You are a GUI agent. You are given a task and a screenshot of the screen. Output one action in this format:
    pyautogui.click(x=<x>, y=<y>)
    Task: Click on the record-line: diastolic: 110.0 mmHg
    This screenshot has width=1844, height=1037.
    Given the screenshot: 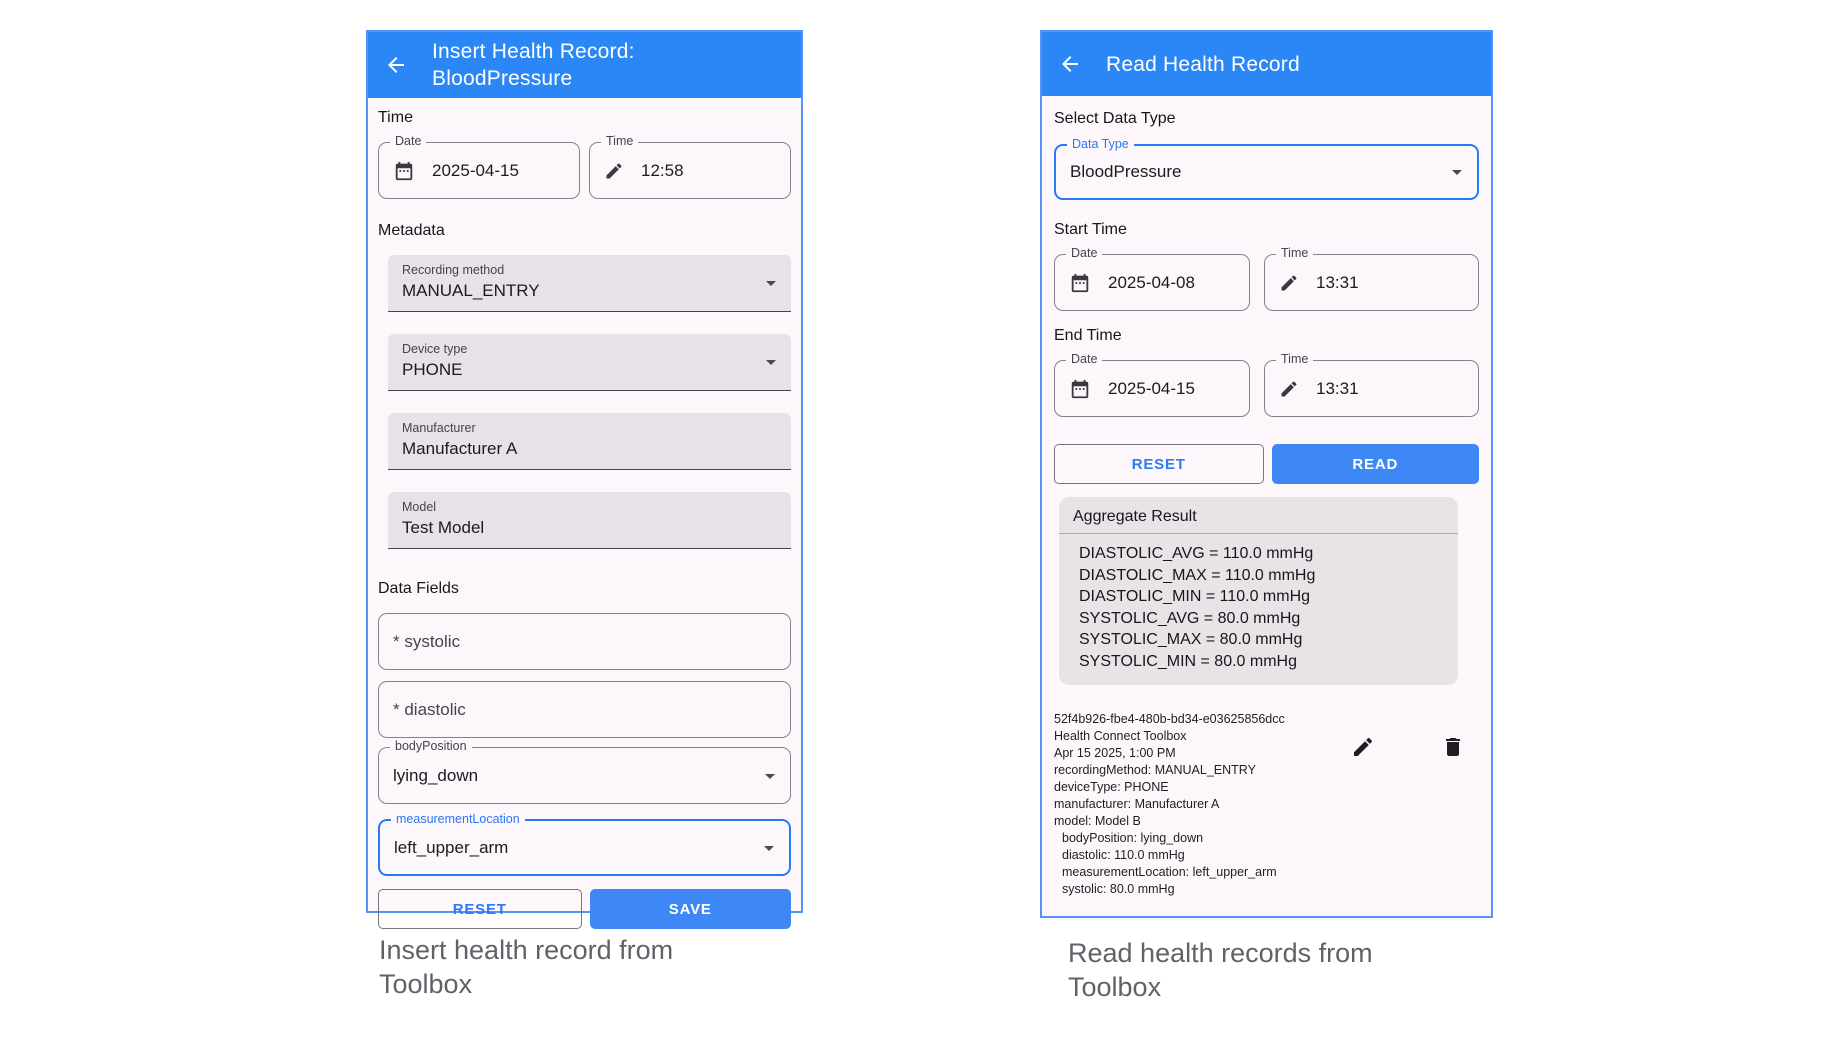 What is the action you would take?
    pyautogui.click(x=1123, y=854)
    